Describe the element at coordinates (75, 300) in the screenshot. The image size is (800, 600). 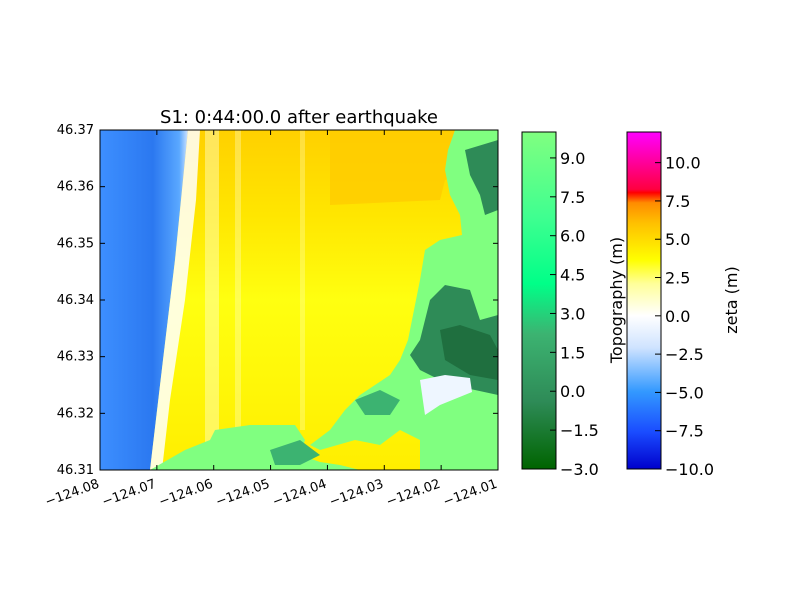
I see `y-tick-label: 46.34` at that location.